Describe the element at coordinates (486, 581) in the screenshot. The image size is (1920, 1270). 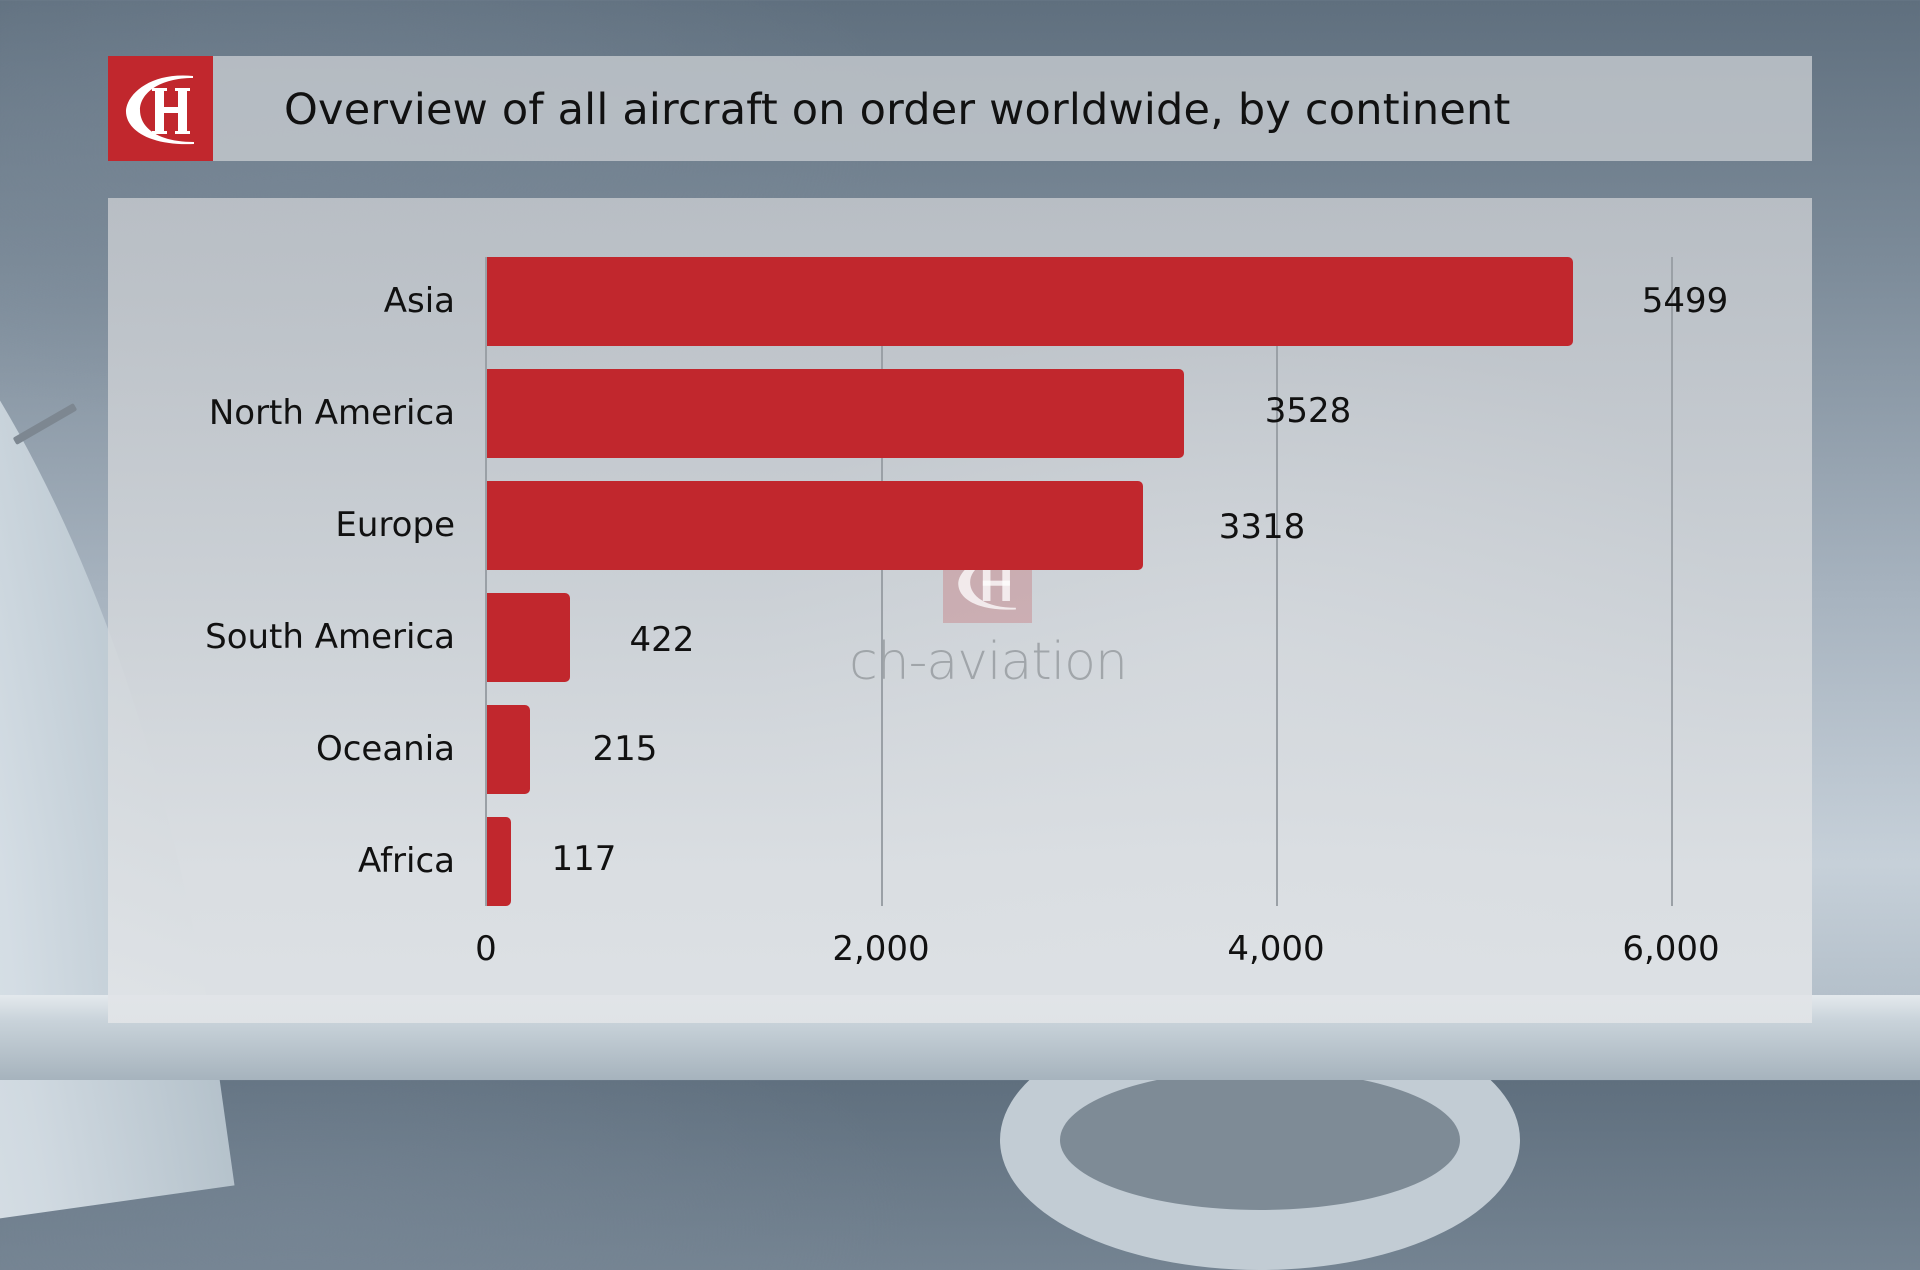
I see `axis-line-zero` at that location.